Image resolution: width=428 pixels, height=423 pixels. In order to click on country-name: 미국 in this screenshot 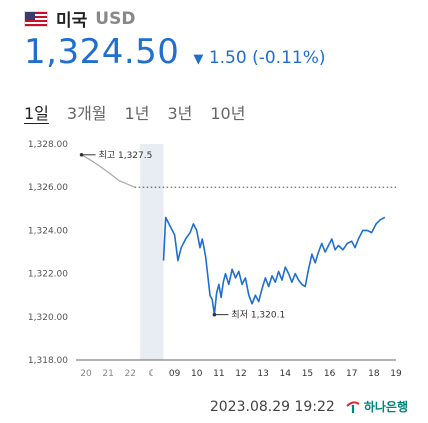, I will do `click(72, 21)`.